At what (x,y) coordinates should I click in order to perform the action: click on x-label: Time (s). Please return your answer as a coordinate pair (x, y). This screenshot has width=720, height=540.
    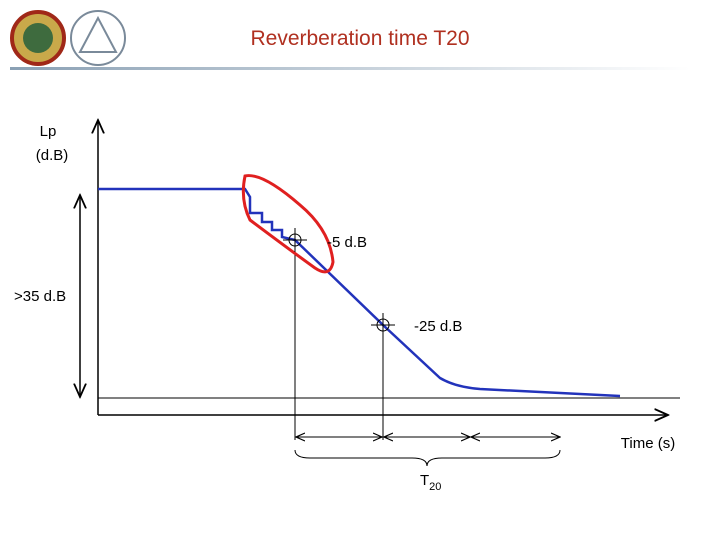
    Looking at the image, I should click on (648, 443).